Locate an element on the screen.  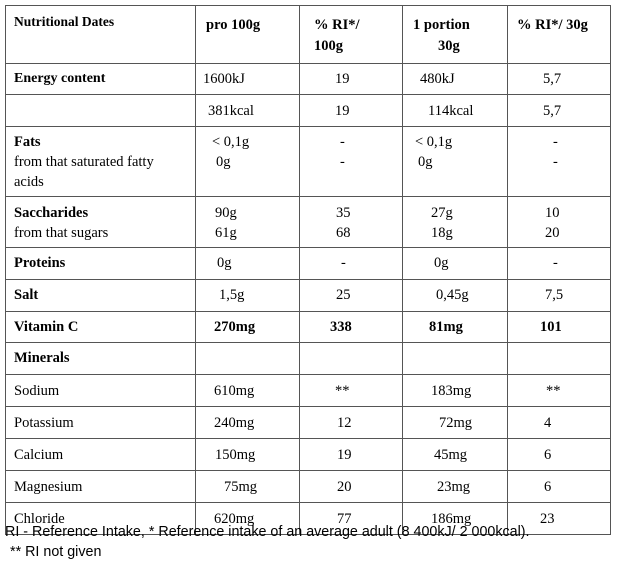
sugars-riportion: 20 is located at coordinates (552, 233).